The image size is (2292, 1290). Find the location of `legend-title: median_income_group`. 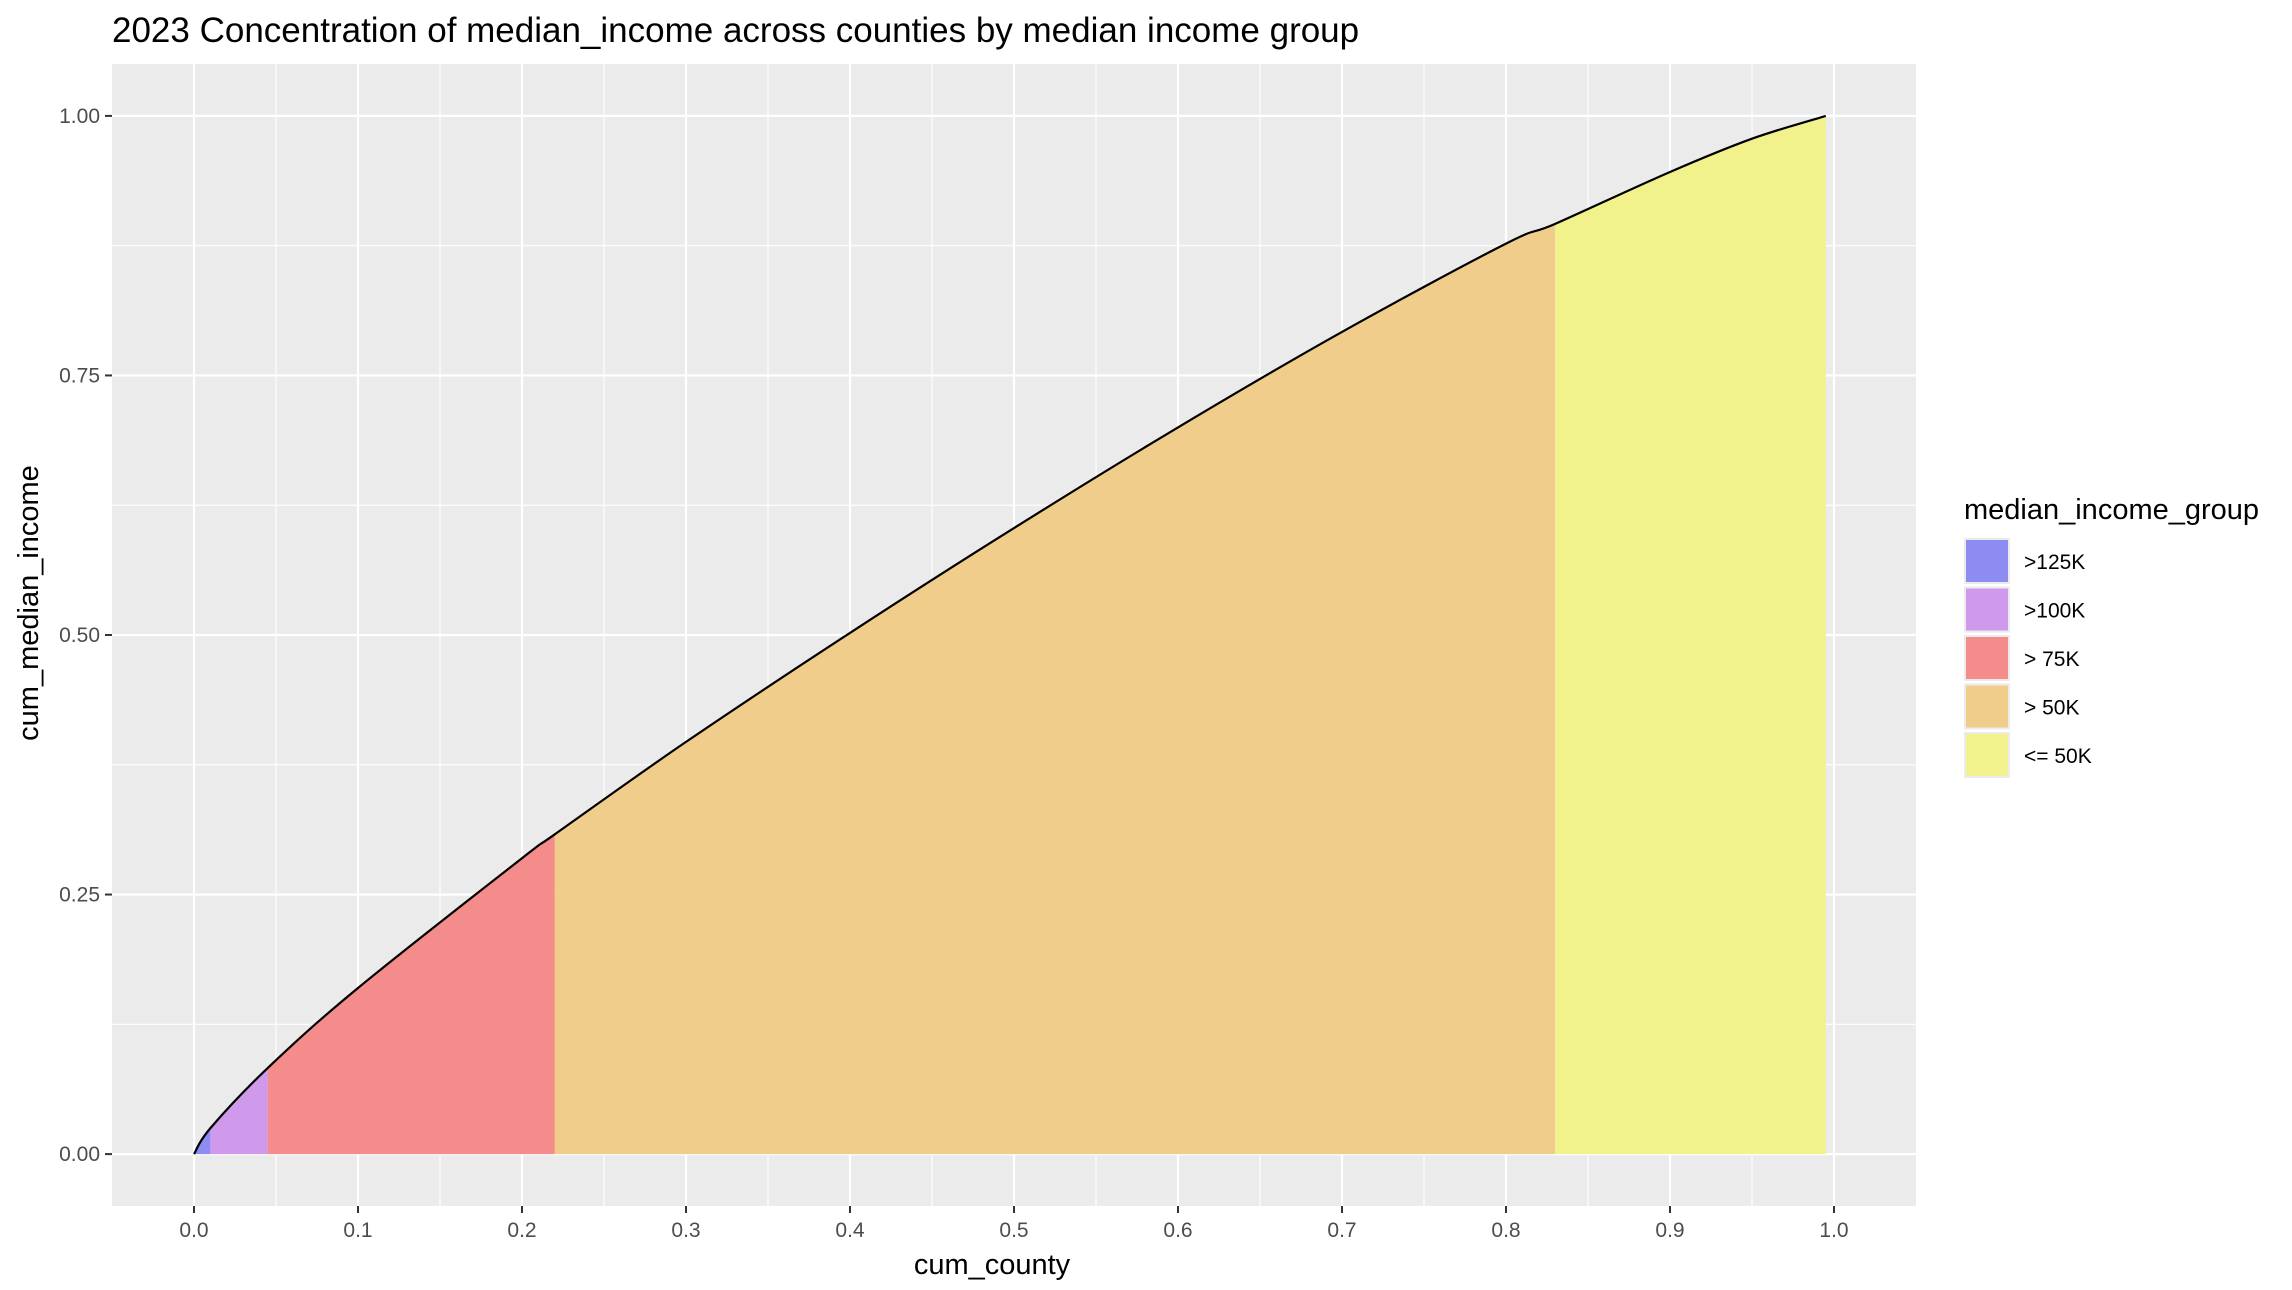

legend-title: median_income_group is located at coordinates (2111, 510).